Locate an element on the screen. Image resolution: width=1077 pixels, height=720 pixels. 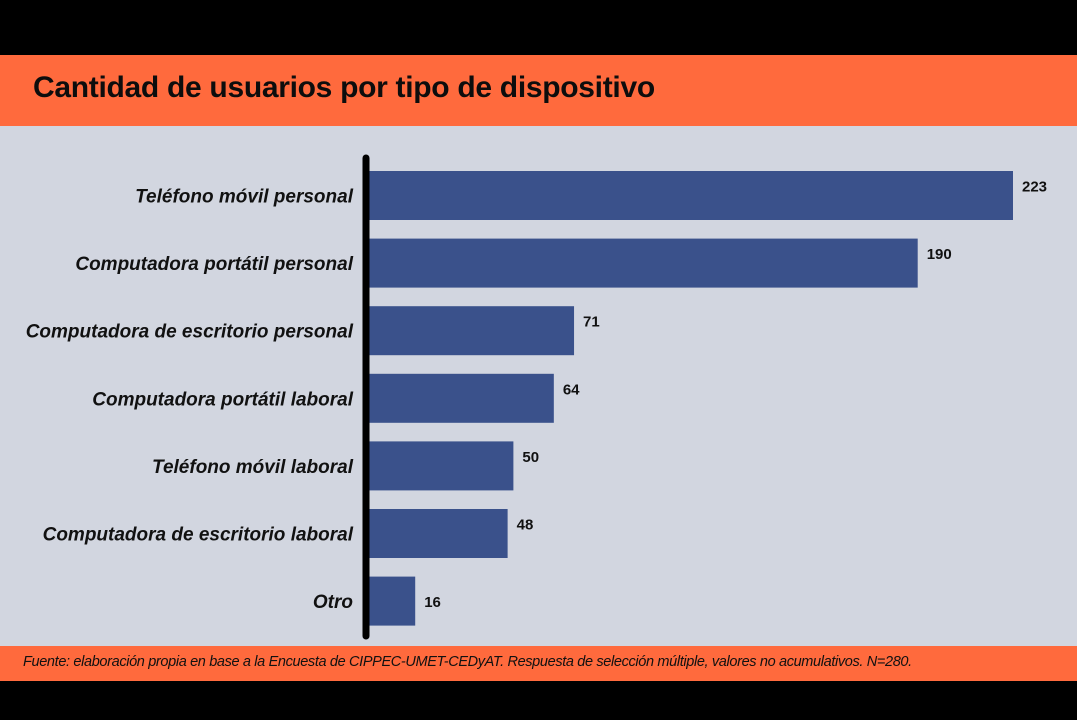
category-label: Computadora de escritorio laboral is located at coordinates (198, 535).